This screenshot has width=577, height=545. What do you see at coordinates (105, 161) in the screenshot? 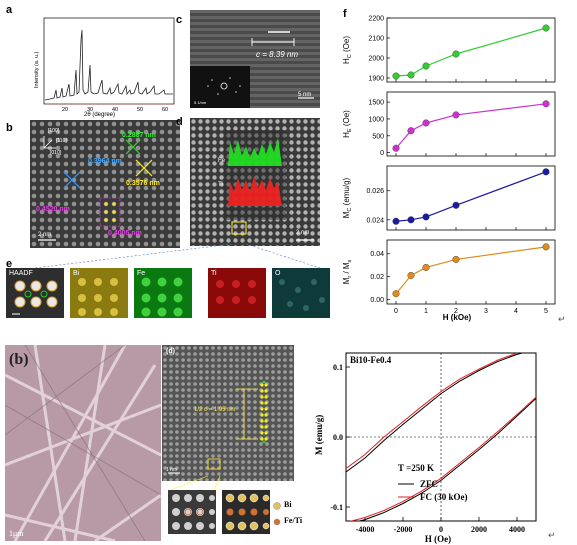
I see `d-spacing-2: 0.3964 nm` at bounding box center [105, 161].